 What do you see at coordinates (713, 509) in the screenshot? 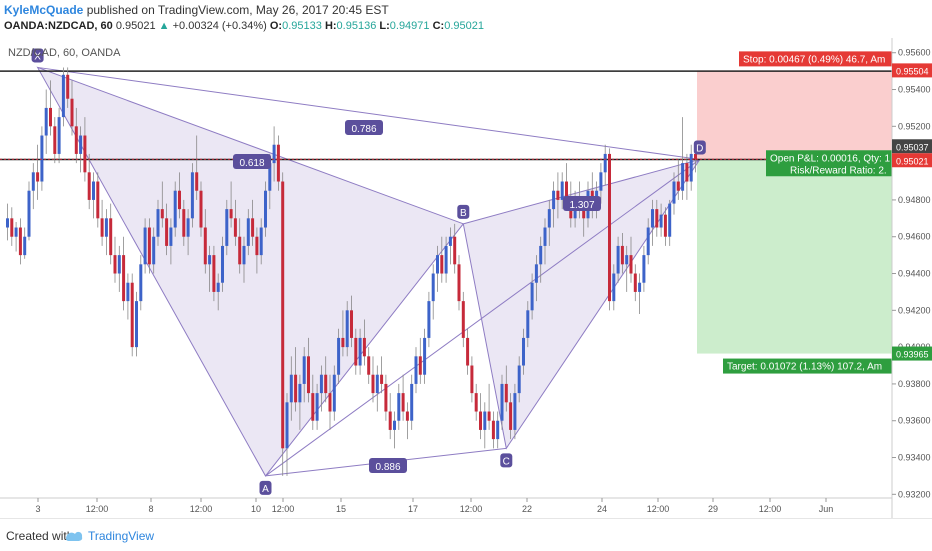
I see `time-tick-label: 29` at bounding box center [713, 509].